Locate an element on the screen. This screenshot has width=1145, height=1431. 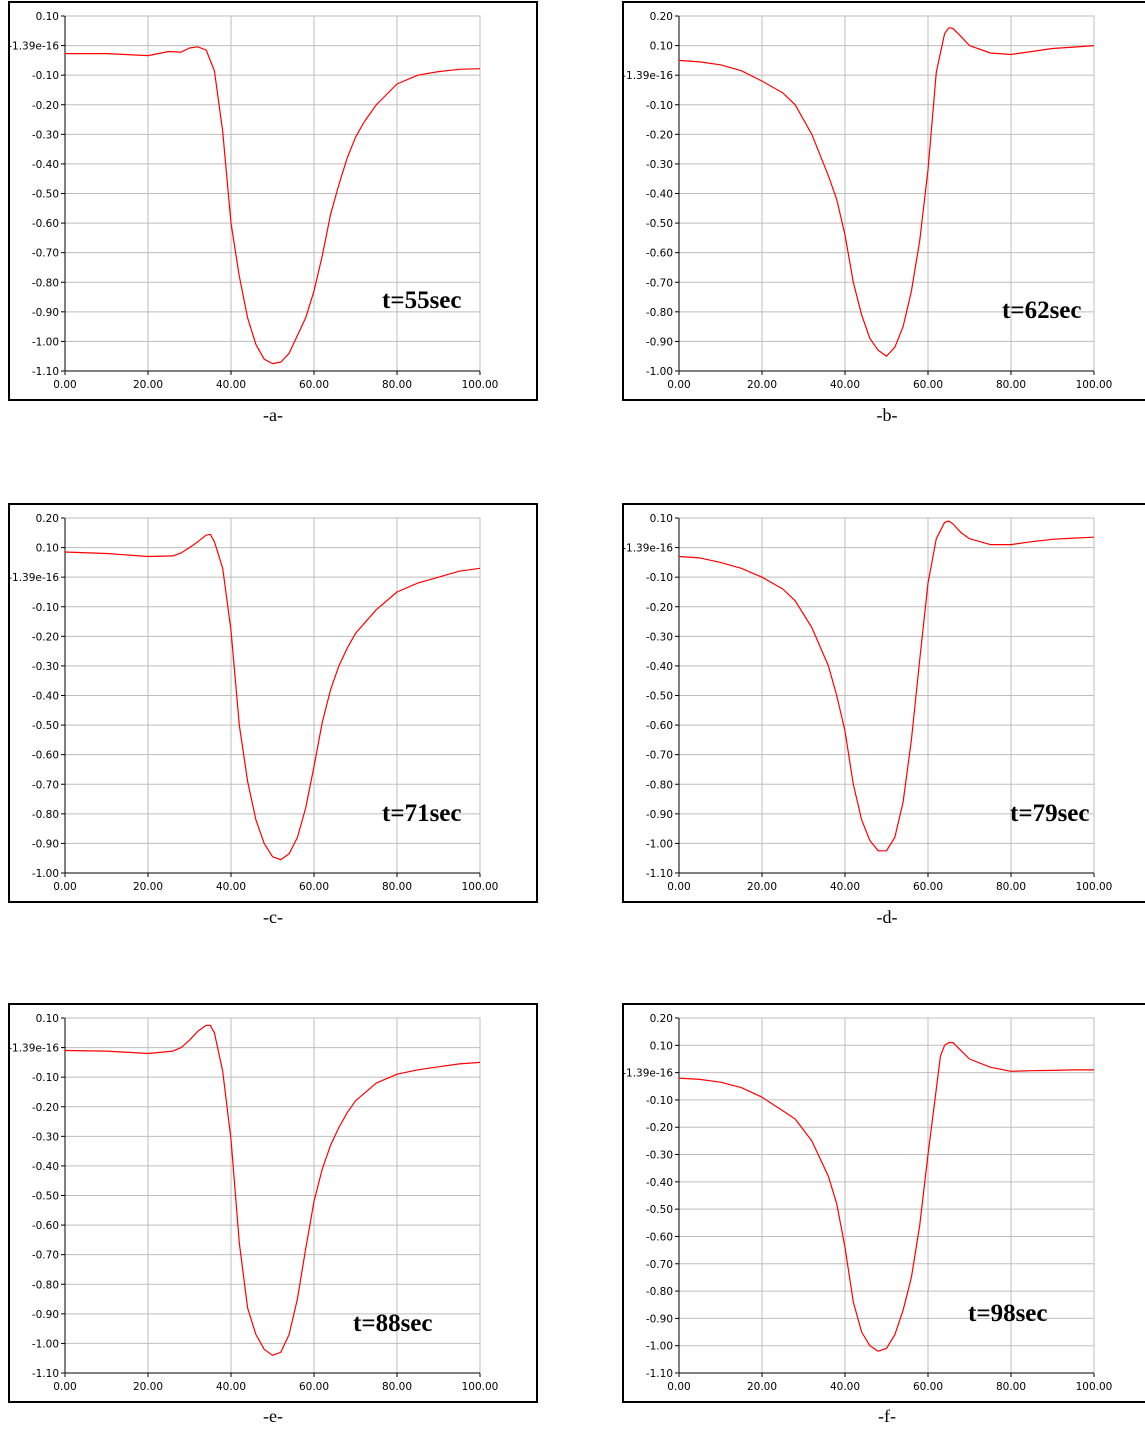
time-annotation: t=79sec is located at coordinates (1050, 813).